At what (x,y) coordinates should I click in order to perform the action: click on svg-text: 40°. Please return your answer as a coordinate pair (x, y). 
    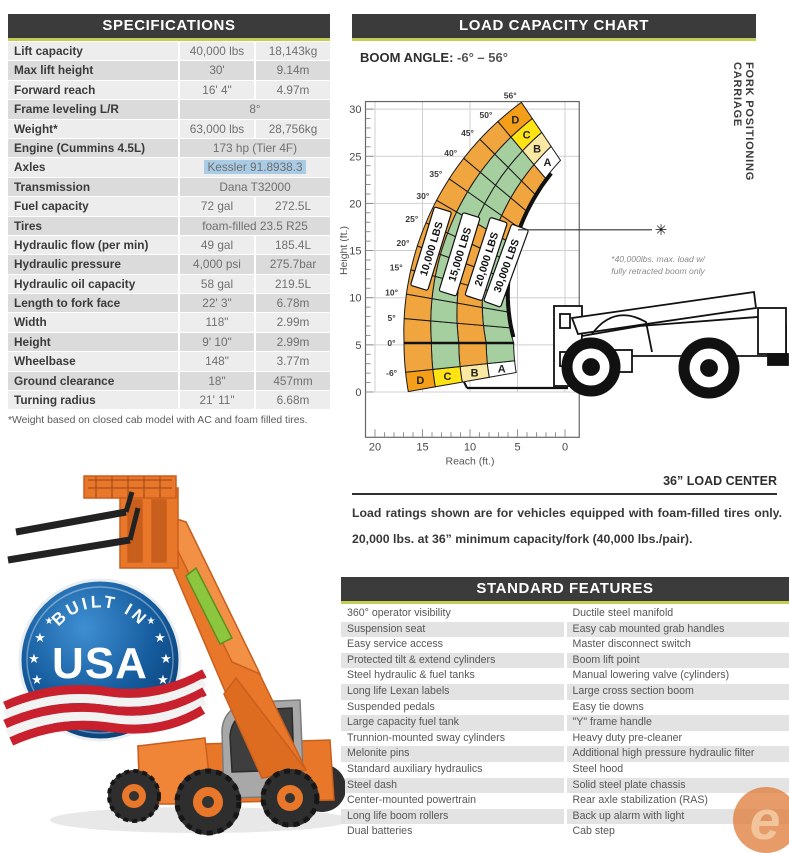
    Looking at the image, I should click on (450, 153).